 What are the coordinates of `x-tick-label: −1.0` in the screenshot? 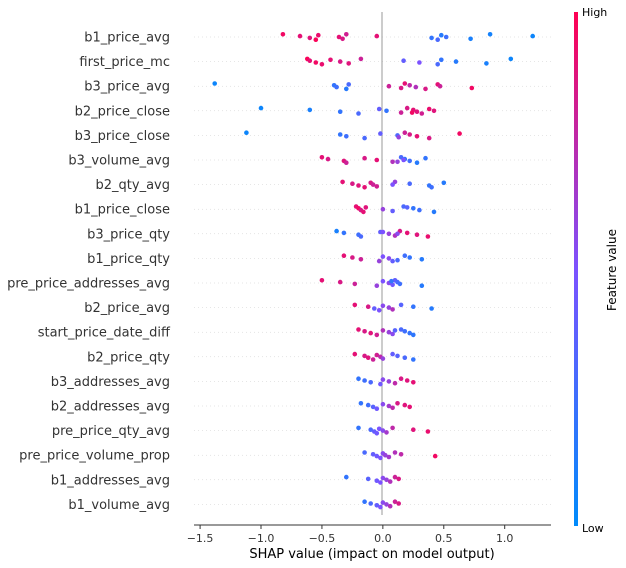 It's located at (261, 538).